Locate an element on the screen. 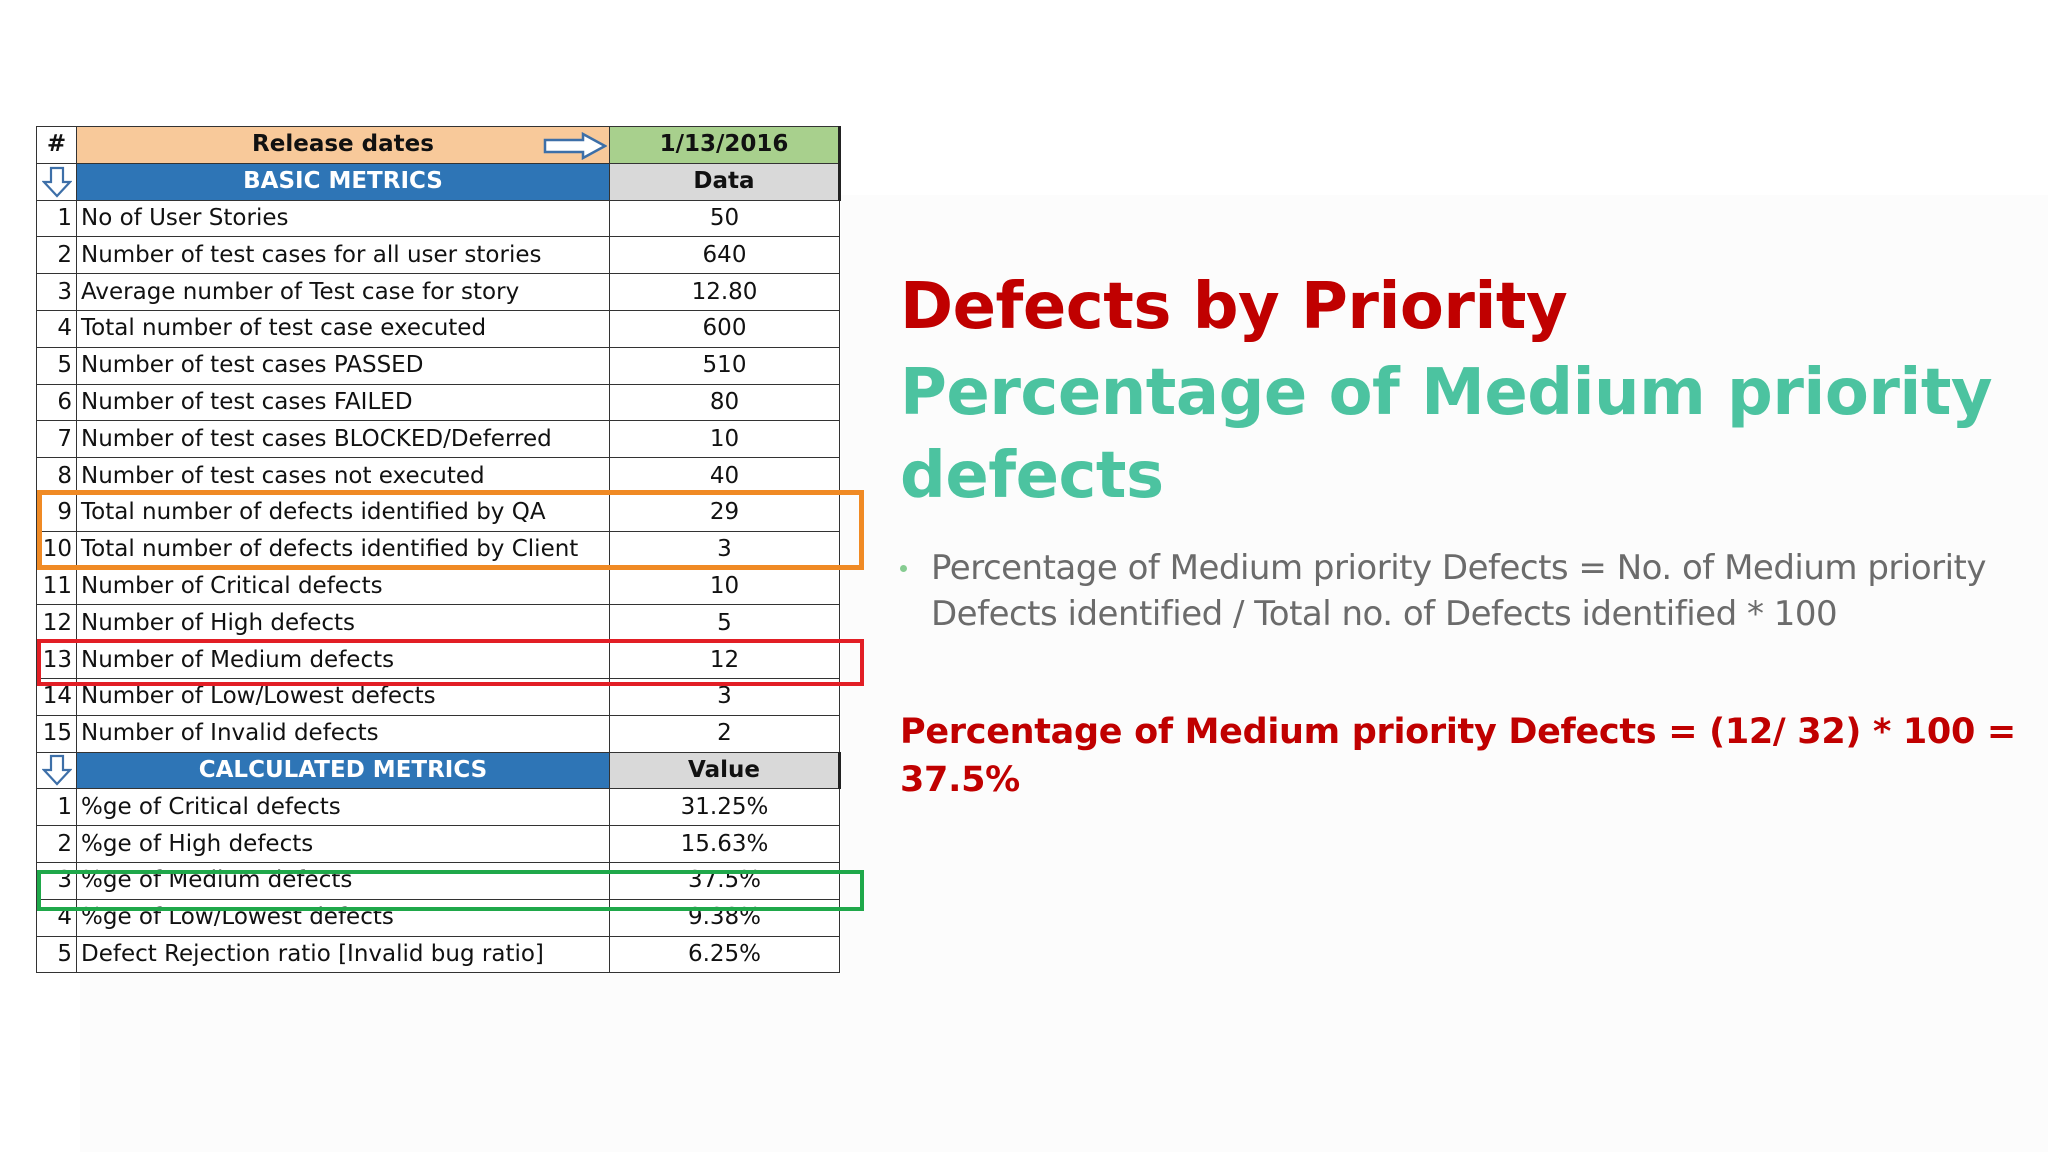  metric-value: 15.63% is located at coordinates (724, 844).